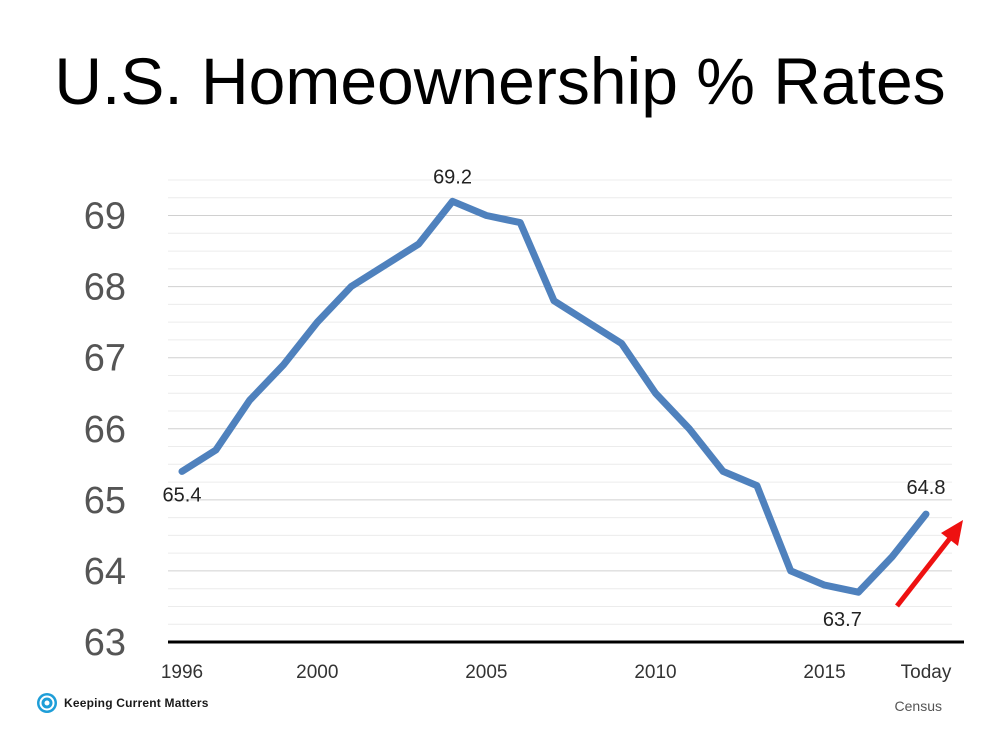 The image size is (1000, 750). What do you see at coordinates (452, 177) in the screenshot?
I see `data-label: 69.2` at bounding box center [452, 177].